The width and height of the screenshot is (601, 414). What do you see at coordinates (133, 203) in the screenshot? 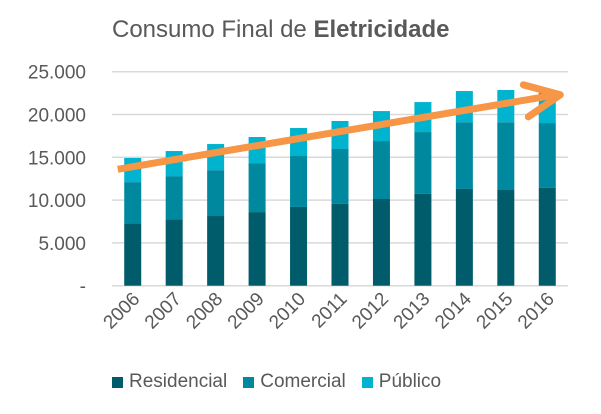
I see `bar-comercial-2006` at bounding box center [133, 203].